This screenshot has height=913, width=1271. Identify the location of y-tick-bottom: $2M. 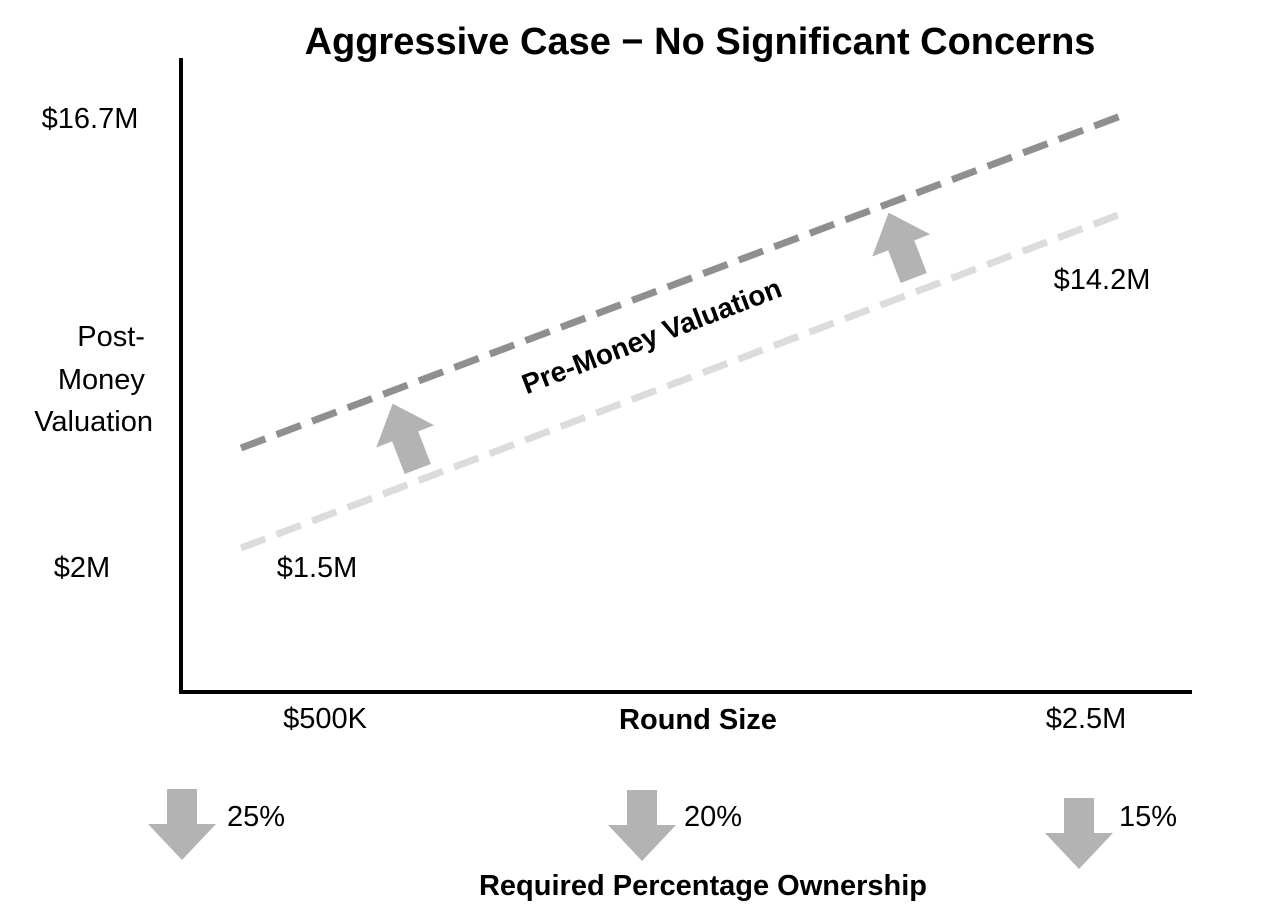
(82, 568).